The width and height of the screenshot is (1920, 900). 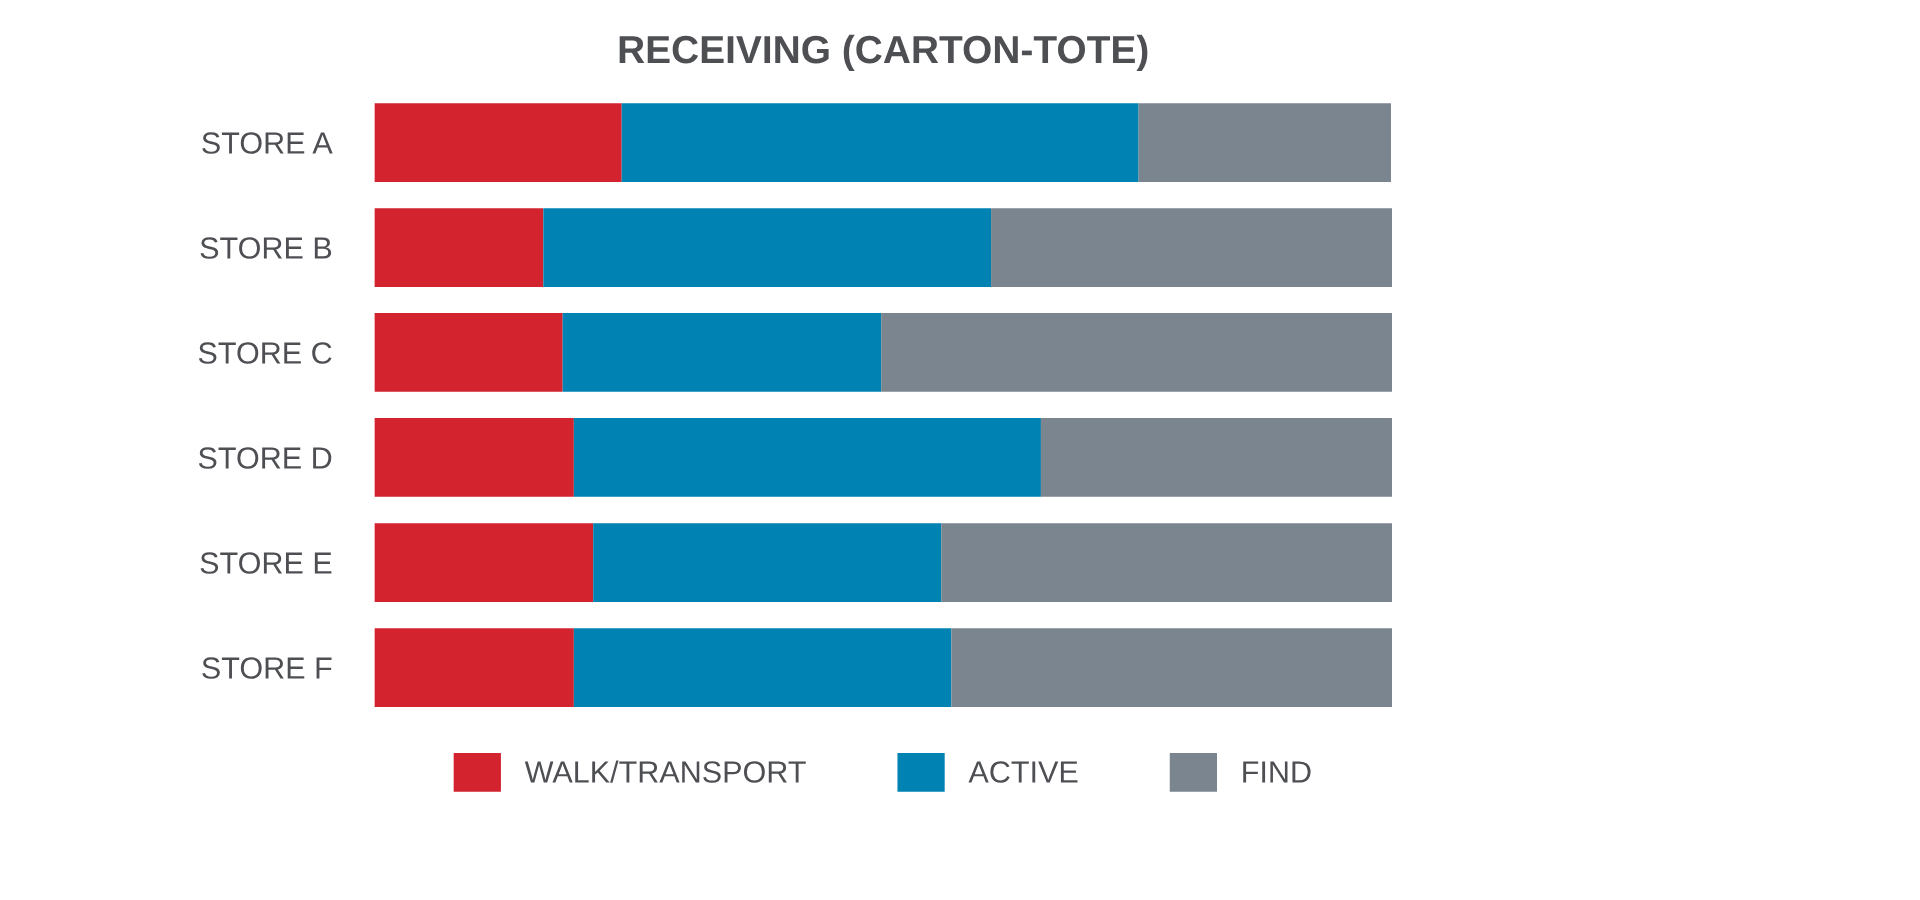 What do you see at coordinates (883, 53) in the screenshot?
I see `chart-title: RECEIVING (CARTON-TOTE)` at bounding box center [883, 53].